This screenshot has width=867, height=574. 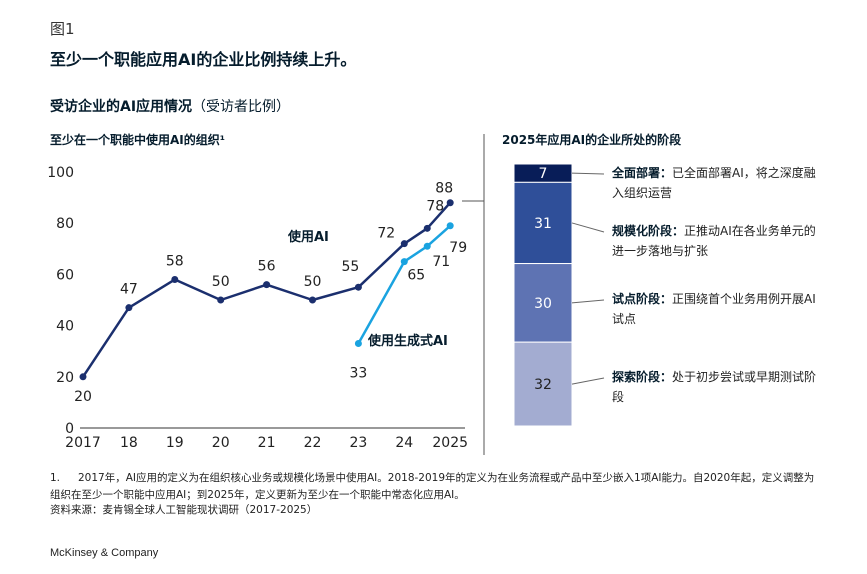 What do you see at coordinates (175, 262) in the screenshot?
I see `ai-value-label: 58` at bounding box center [175, 262].